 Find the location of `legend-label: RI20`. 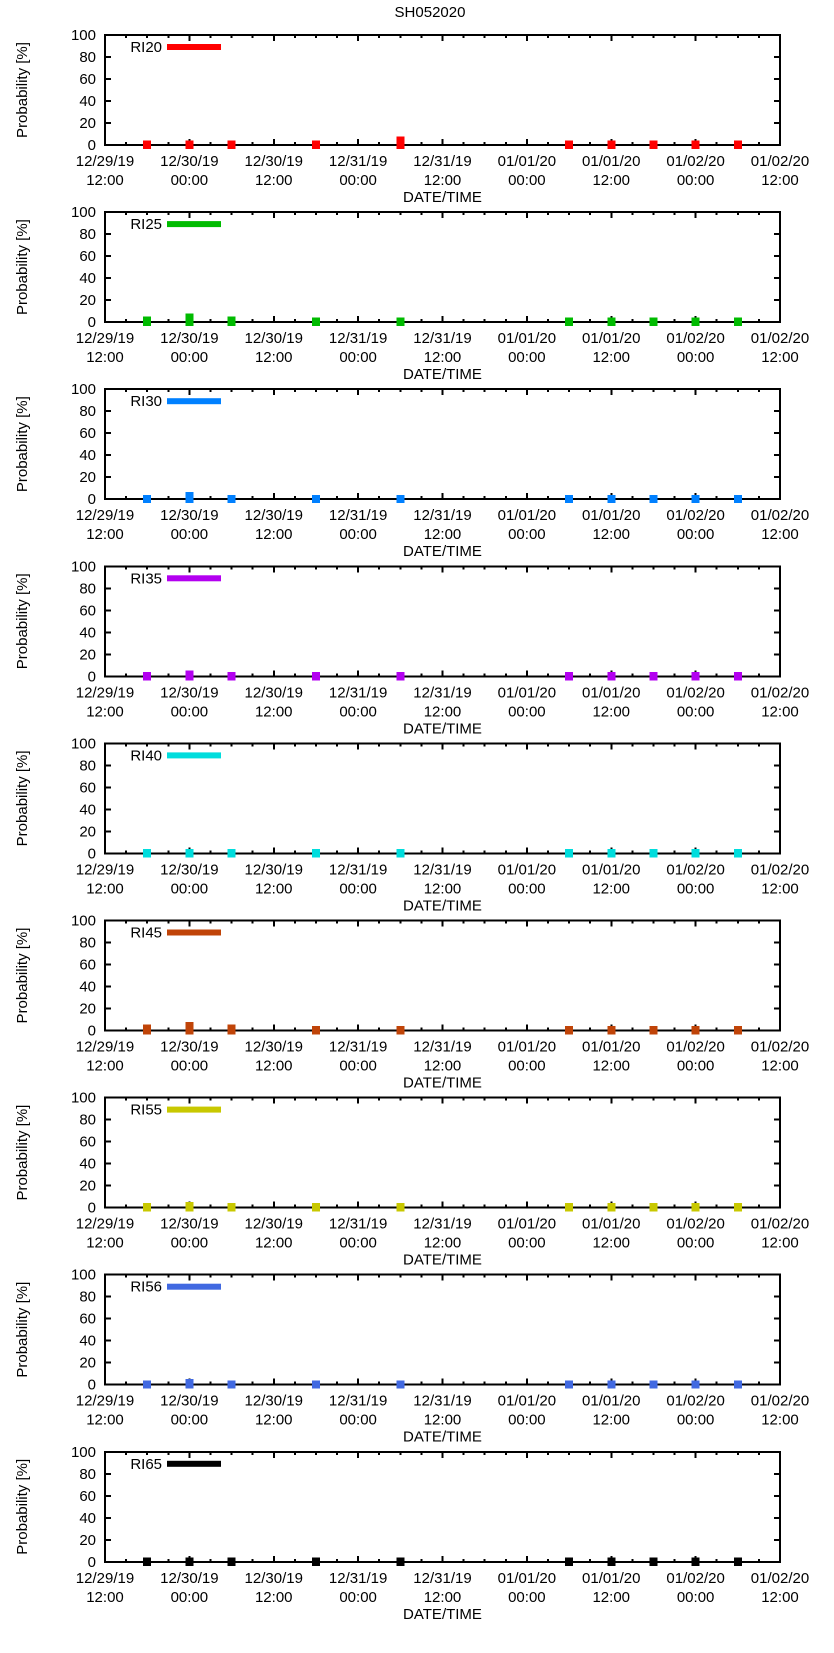

legend-label: RI20 is located at coordinates (146, 47).